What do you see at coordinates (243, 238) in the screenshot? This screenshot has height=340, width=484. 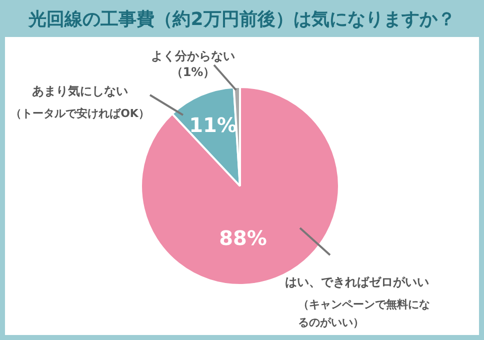 I see `data-label: 88%` at bounding box center [243, 238].